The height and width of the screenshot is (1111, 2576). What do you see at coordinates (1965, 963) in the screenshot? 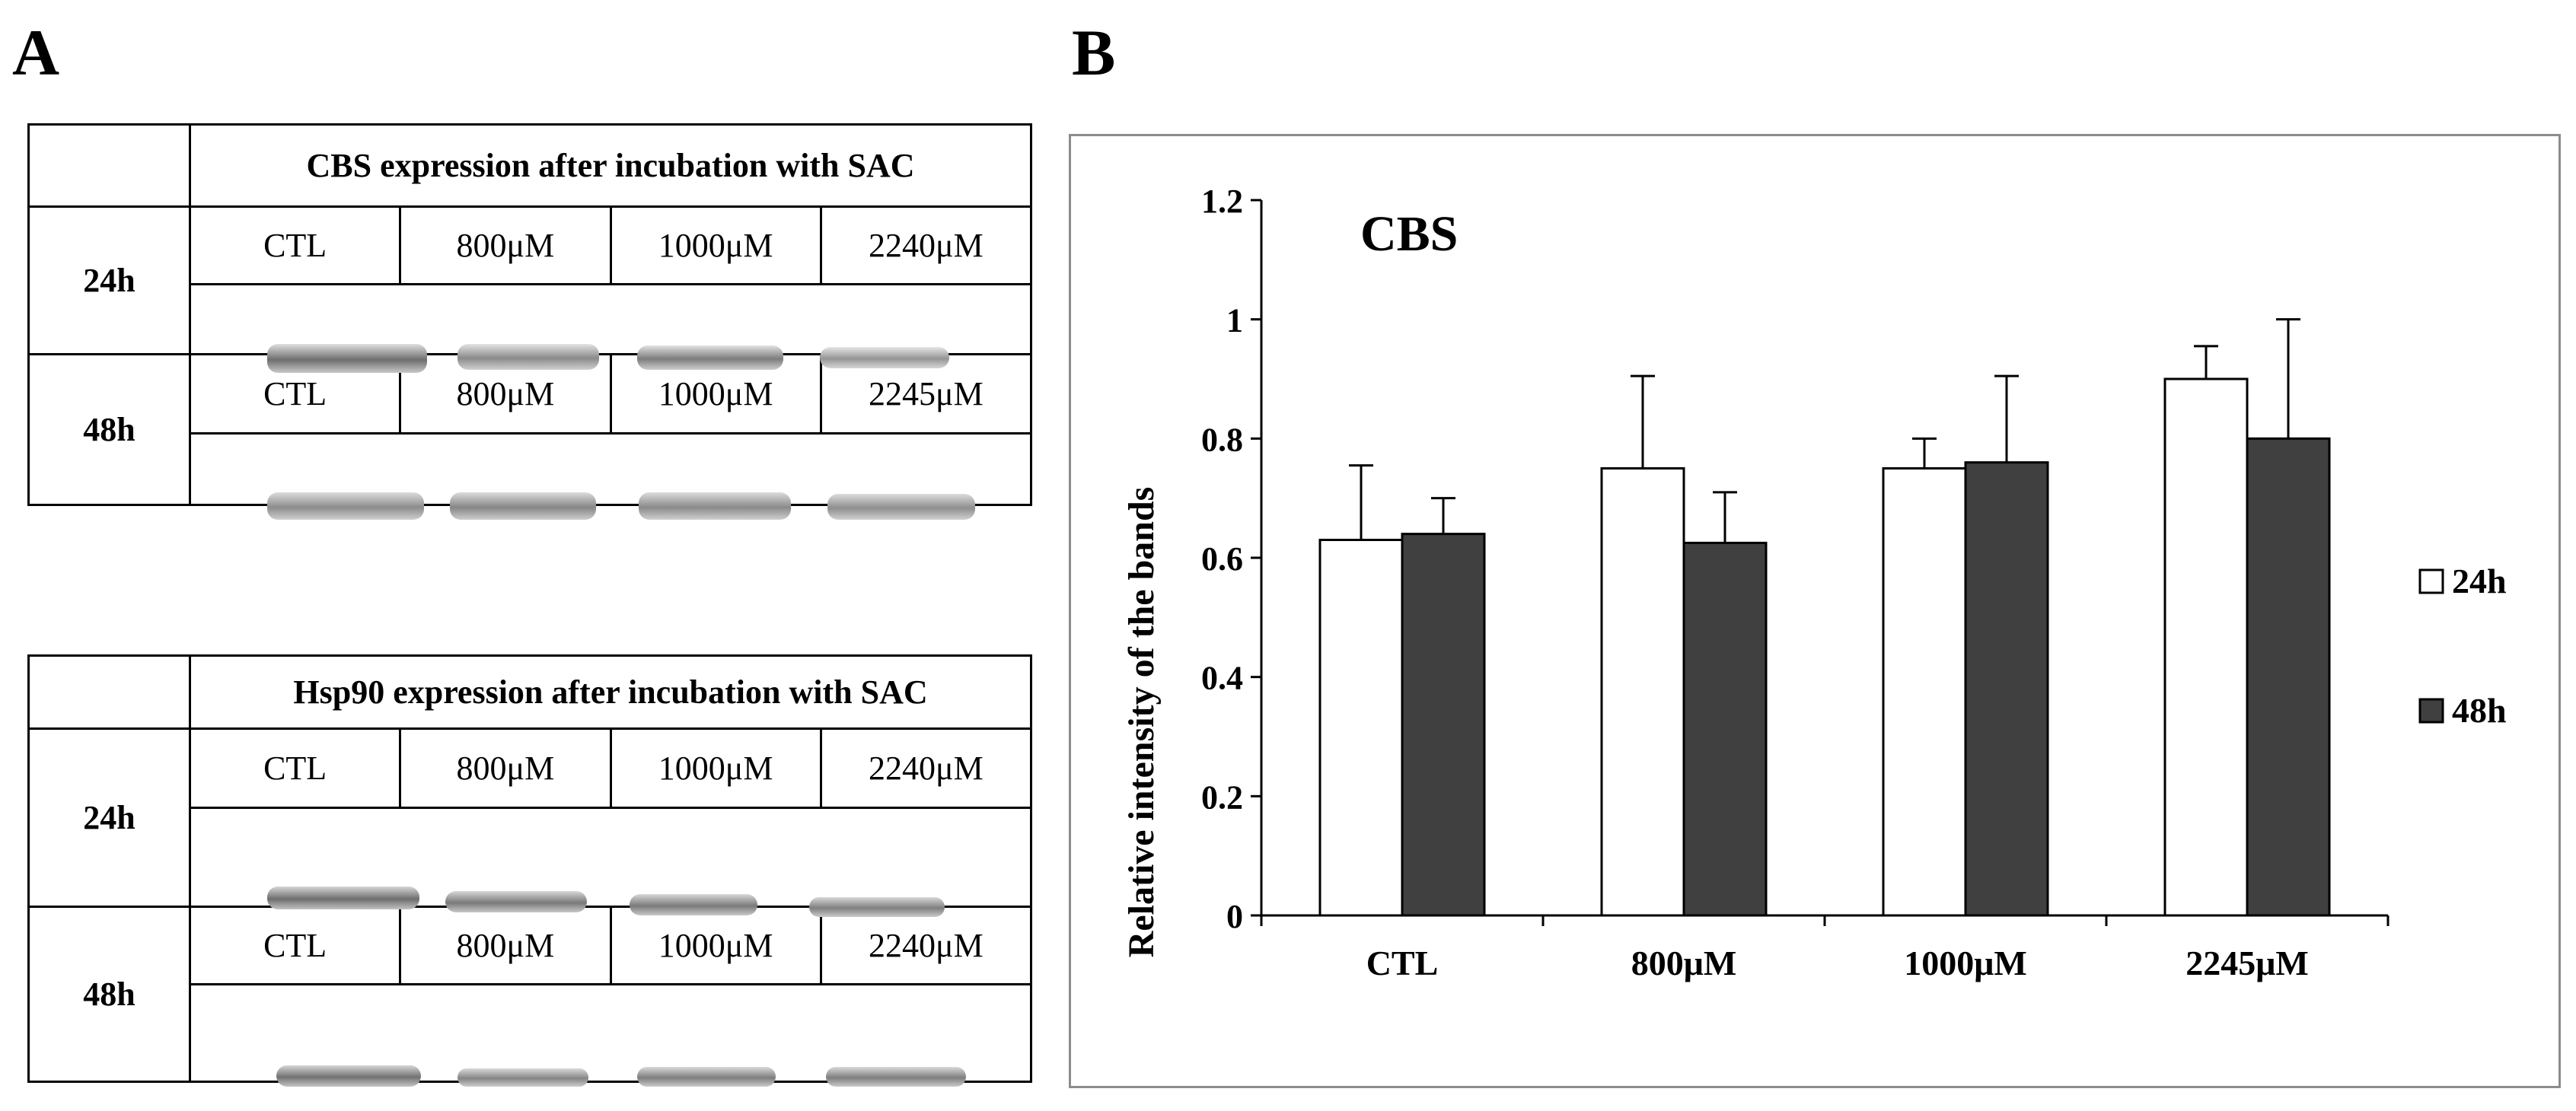
I see `x-tick-label: 1000μM` at bounding box center [1965, 963].